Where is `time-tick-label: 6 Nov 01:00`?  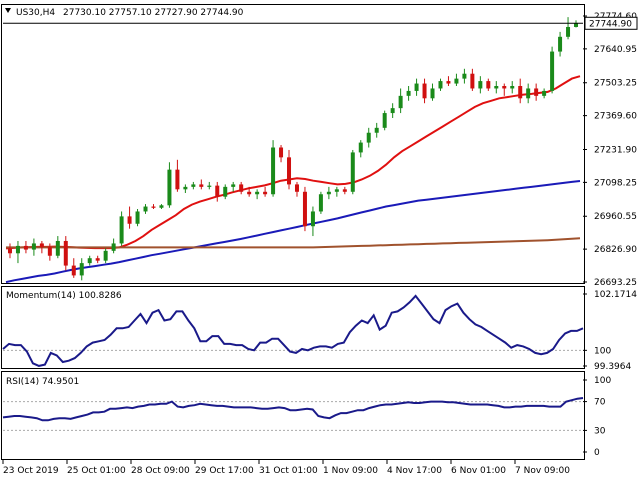
time-tick-label: 6 Nov 01:00 is located at coordinates (478, 471).